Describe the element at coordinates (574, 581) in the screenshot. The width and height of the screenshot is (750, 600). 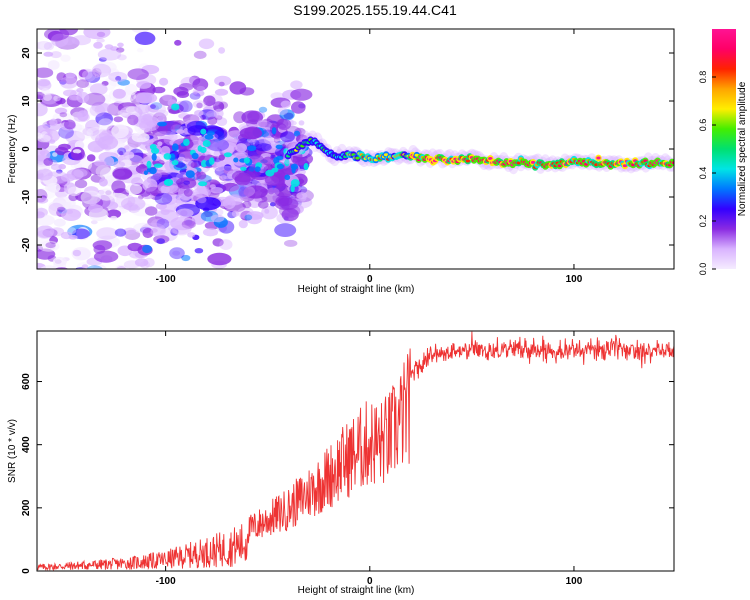
I see `snr-x-tick-label: 100` at that location.